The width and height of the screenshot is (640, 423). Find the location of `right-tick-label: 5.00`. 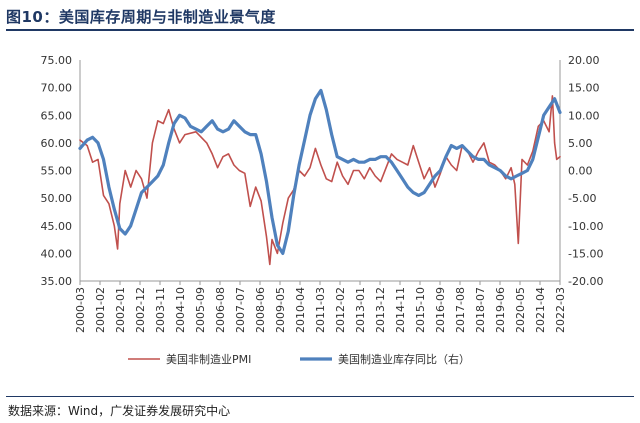

right-tick-label: 5.00 is located at coordinates (580, 143).